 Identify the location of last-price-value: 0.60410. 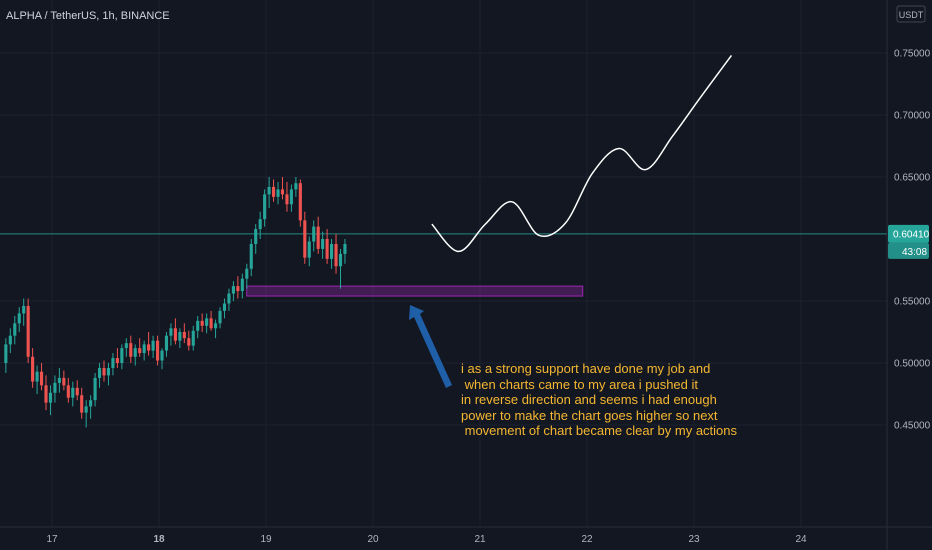
(911, 234).